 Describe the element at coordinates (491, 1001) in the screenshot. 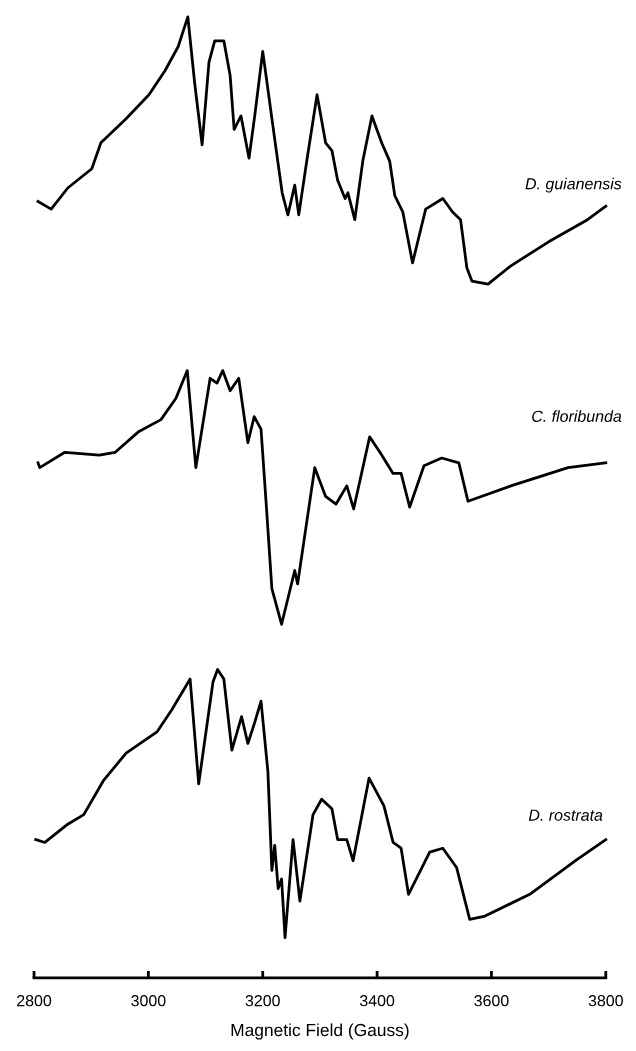

I see `x-tick-label: 3600` at that location.